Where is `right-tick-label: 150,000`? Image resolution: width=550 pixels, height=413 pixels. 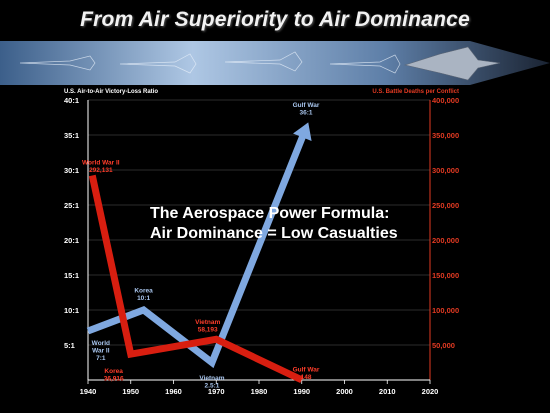 right-tick-label: 150,000 is located at coordinates (445, 275).